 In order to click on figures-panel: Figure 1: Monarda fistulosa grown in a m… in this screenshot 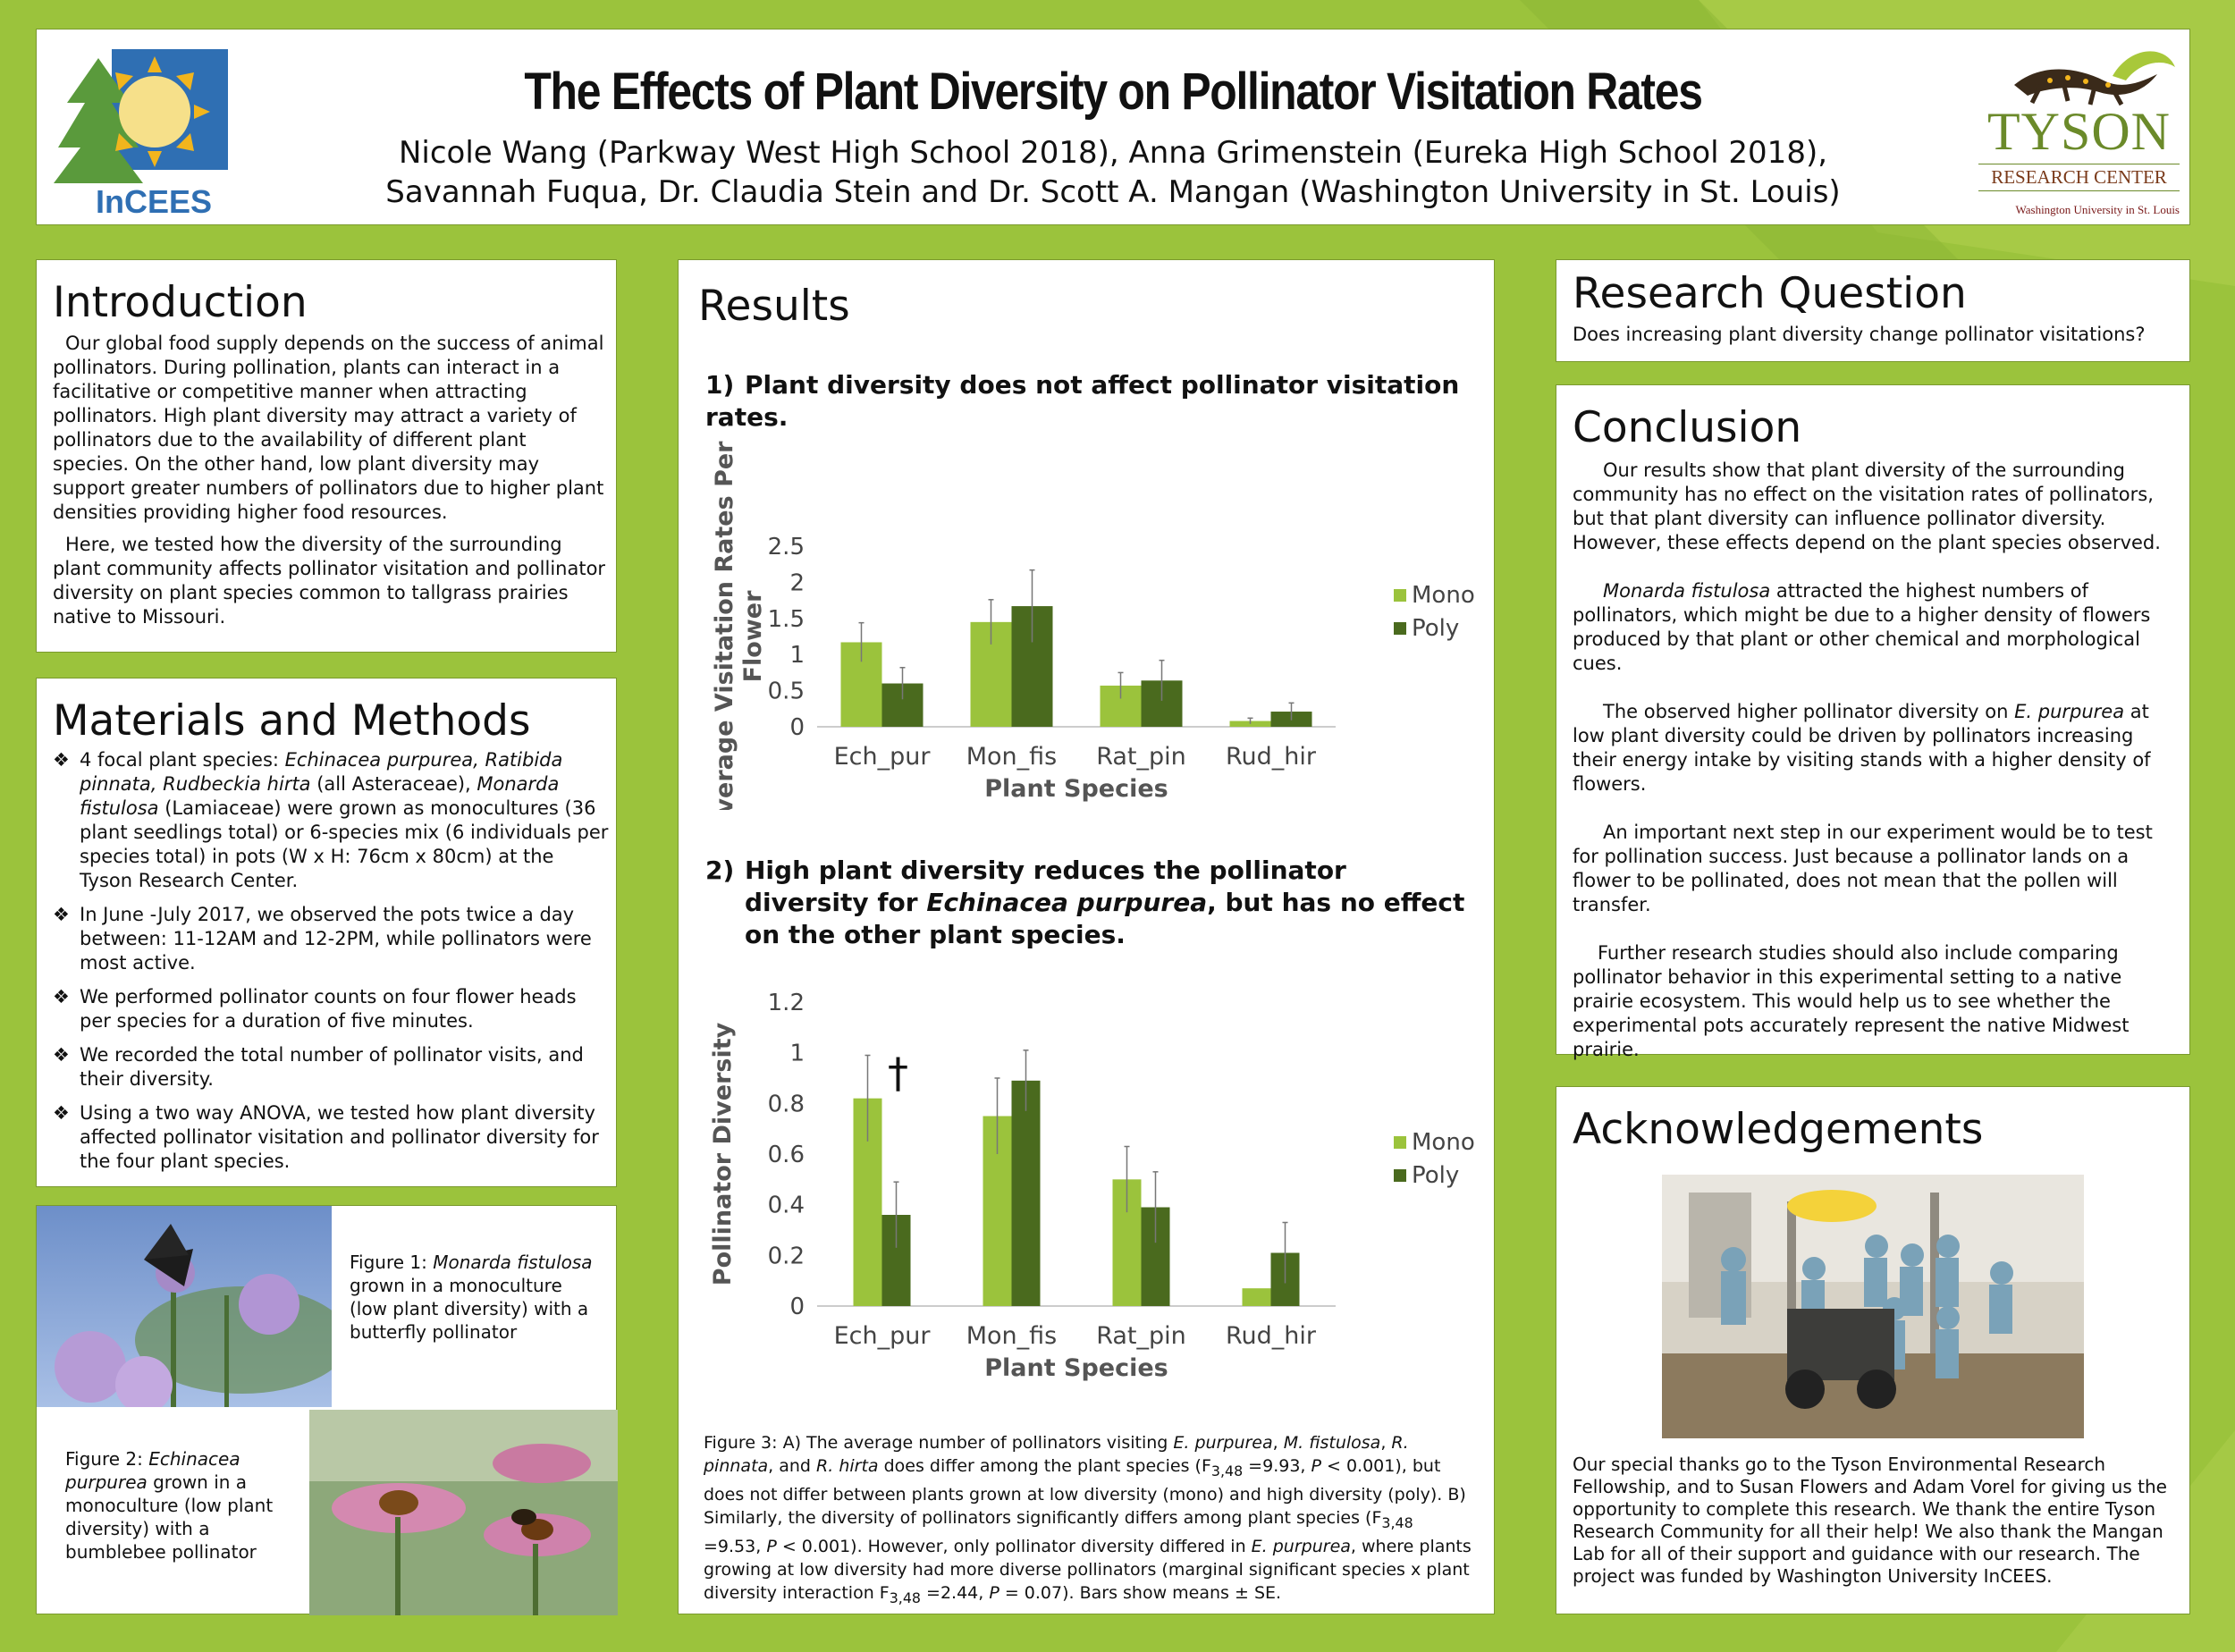, I will do `click(327, 1410)`.